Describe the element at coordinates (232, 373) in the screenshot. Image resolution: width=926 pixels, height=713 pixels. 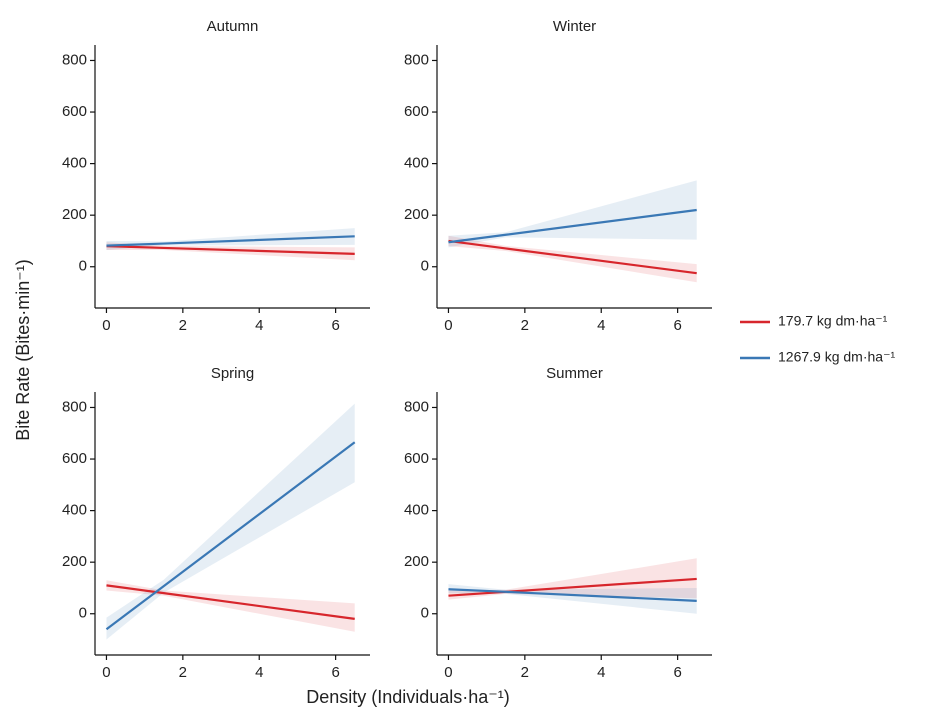
I see `panel-title: Spring` at that location.